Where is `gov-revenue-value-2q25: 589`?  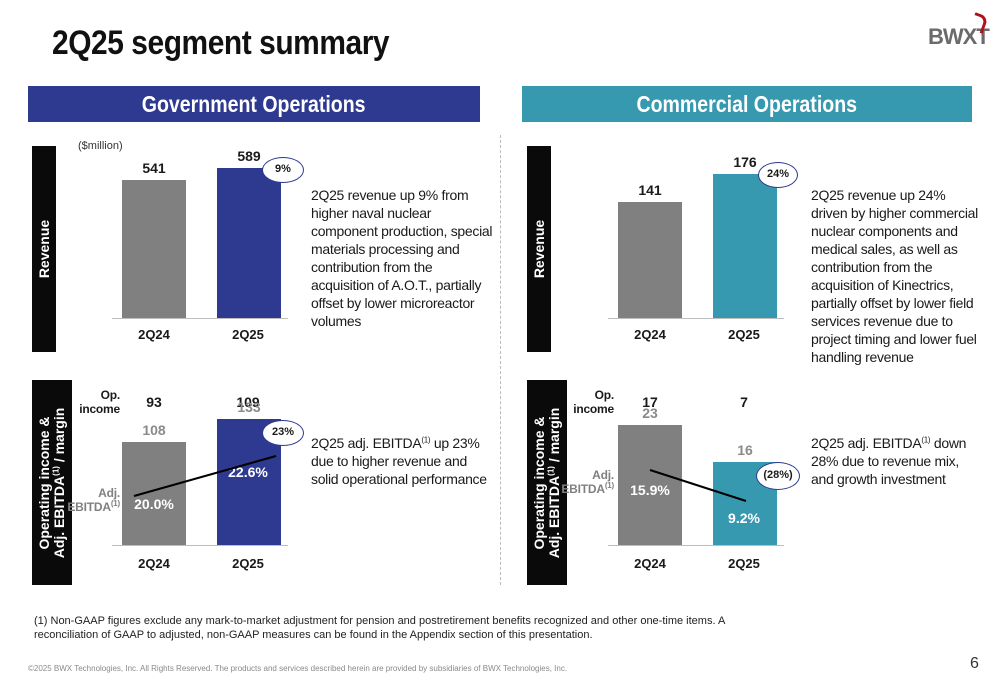 gov-revenue-value-2q25: 589 is located at coordinates (249, 155).